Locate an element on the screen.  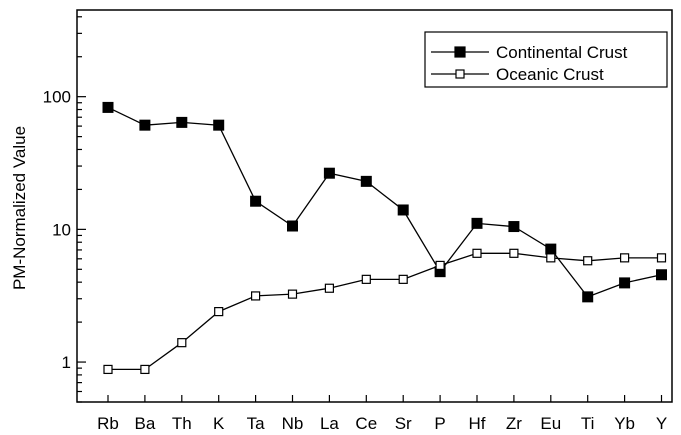
y-axis-title: PM-Normalized Value is located at coordinates (19, 208).